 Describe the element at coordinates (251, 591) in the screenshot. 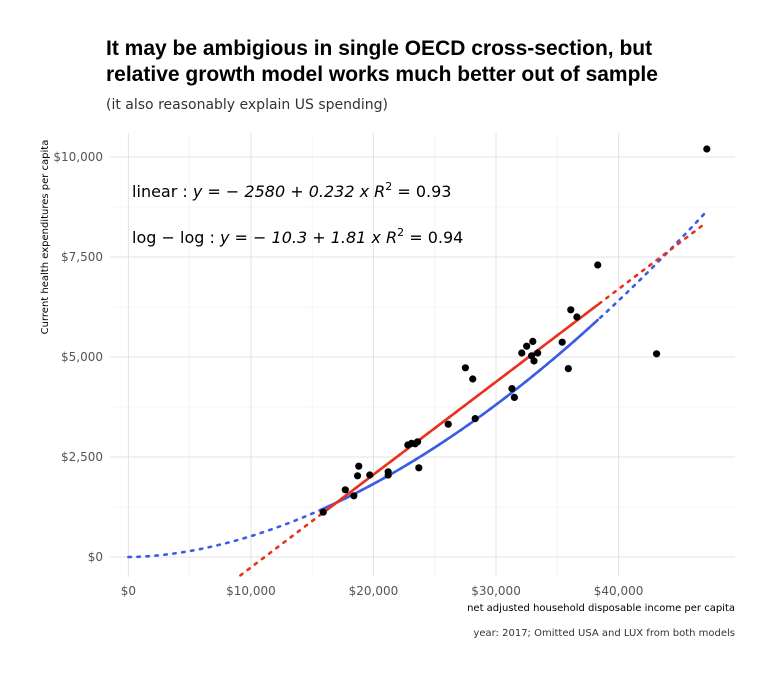

I see `x-tick-label: $10,000` at that location.